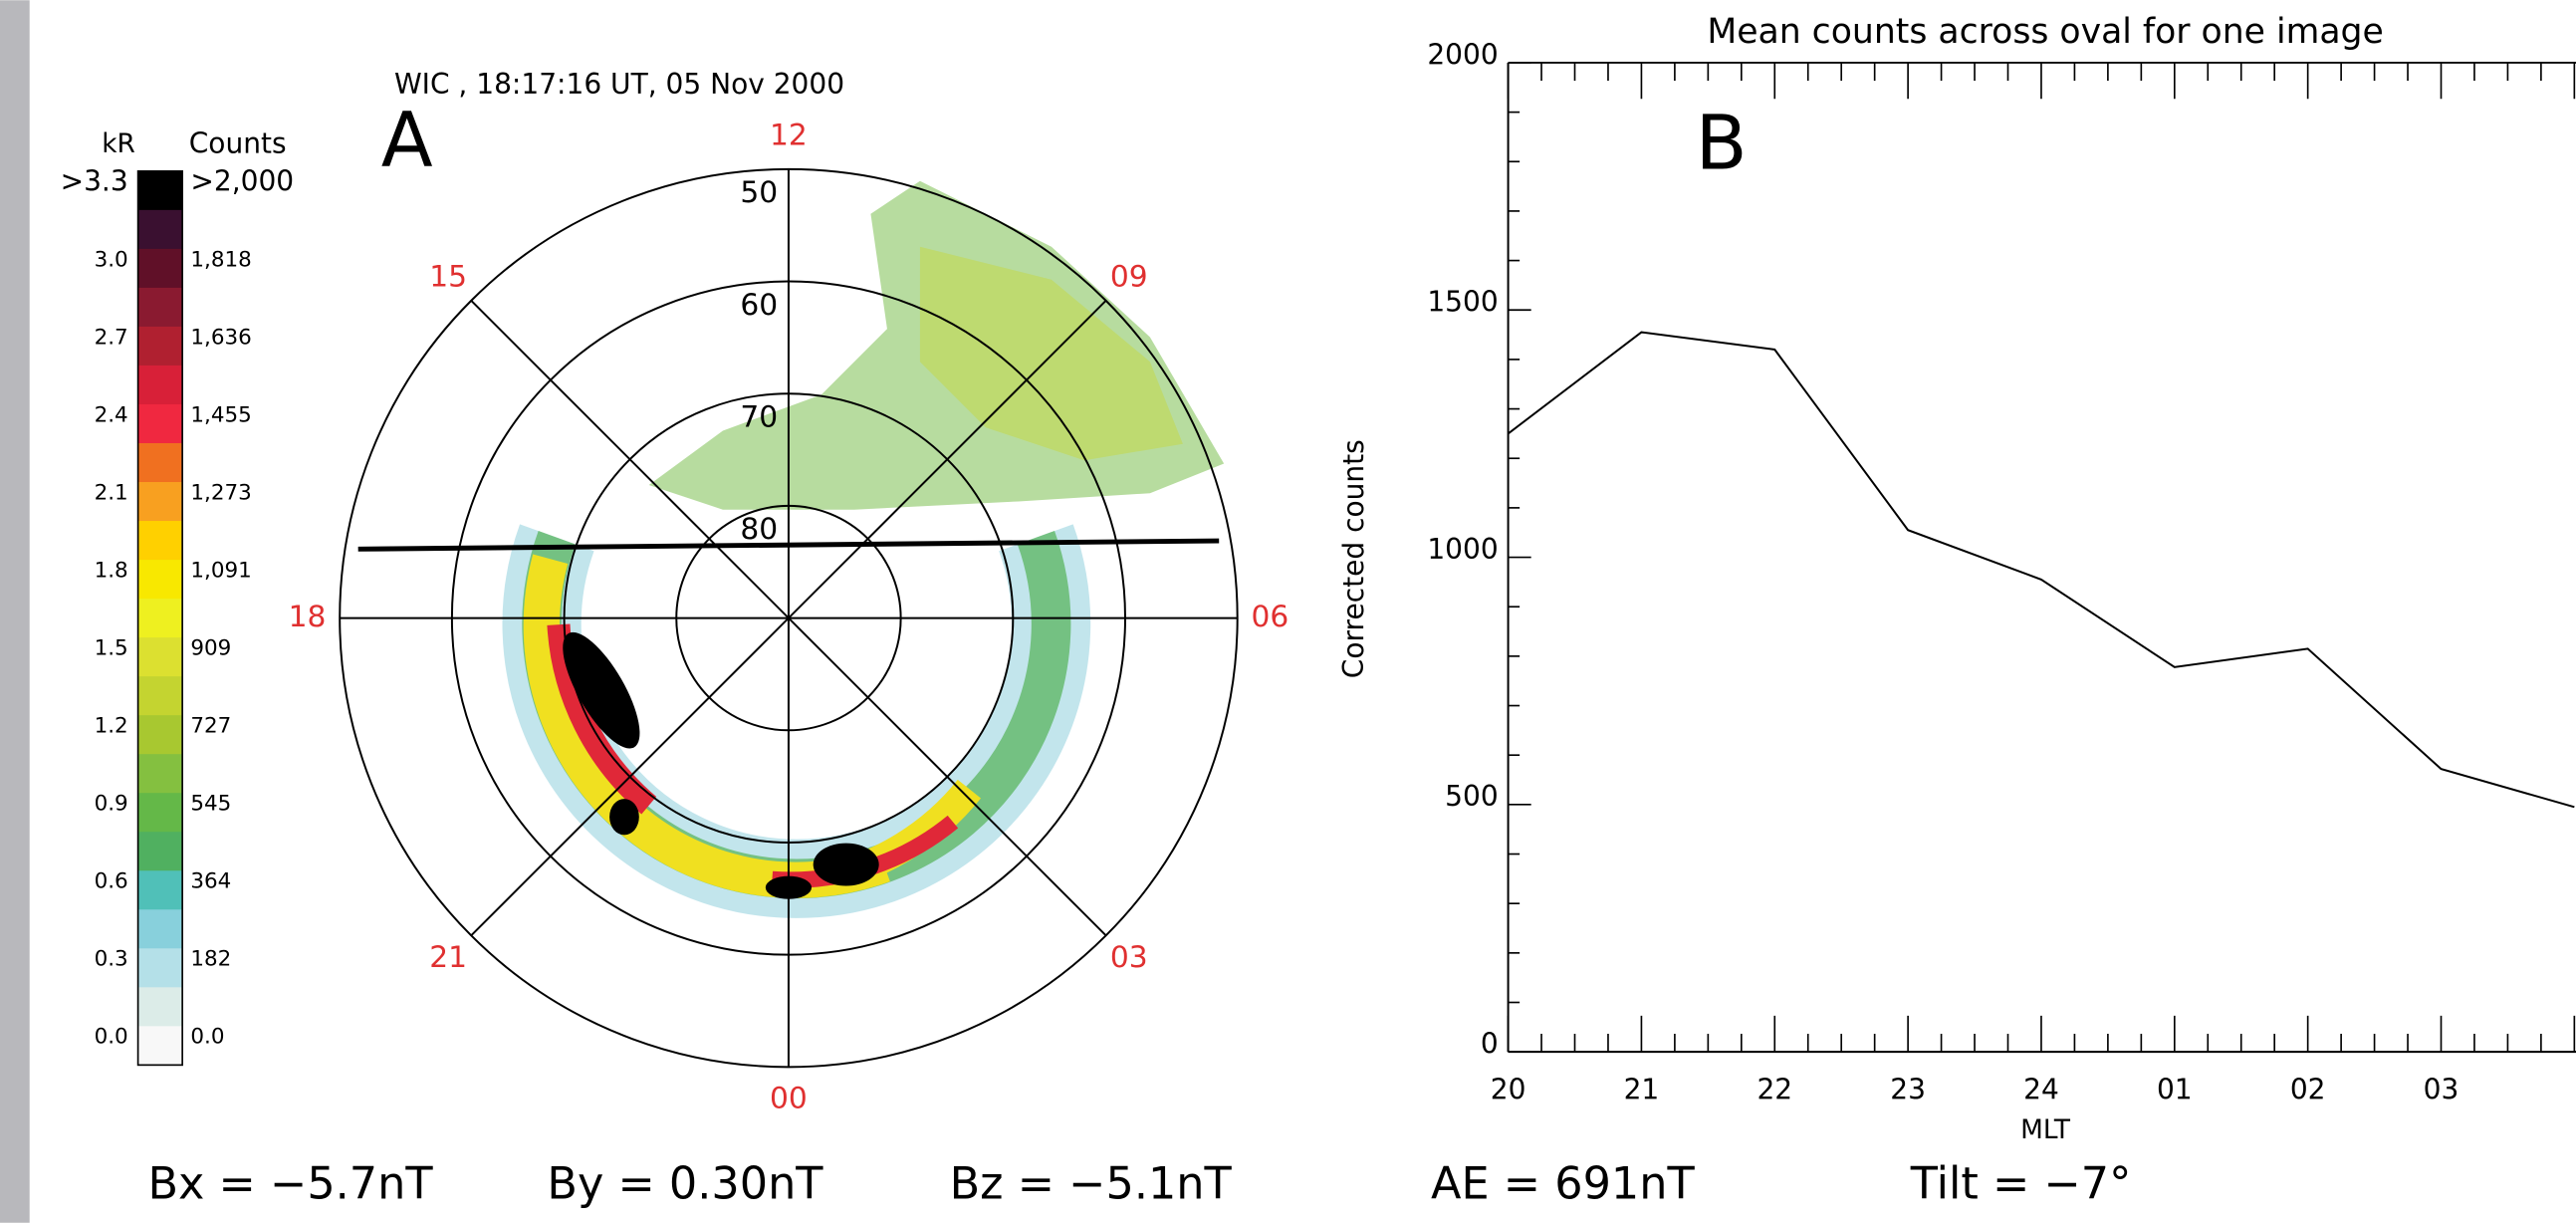 This screenshot has width=2576, height=1223. I want to click on colorbar-label: 1,273, so click(220, 493).